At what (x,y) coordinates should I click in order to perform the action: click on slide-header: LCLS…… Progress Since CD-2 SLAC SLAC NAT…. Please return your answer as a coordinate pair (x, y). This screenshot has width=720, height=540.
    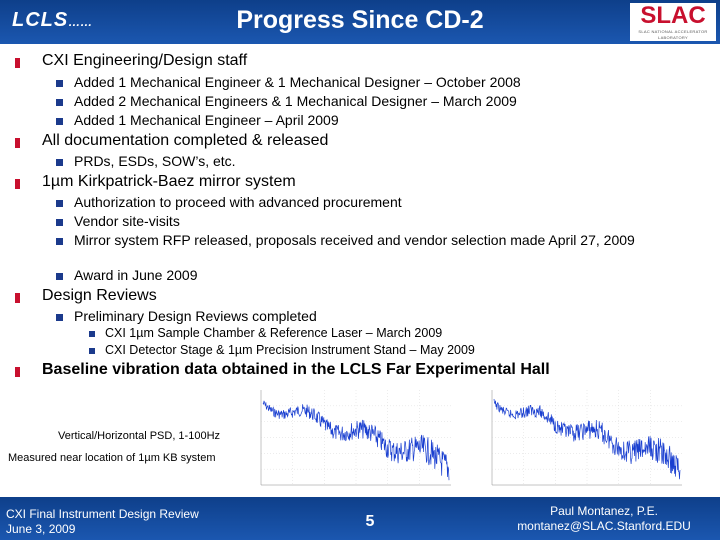
    Looking at the image, I should click on (360, 22).